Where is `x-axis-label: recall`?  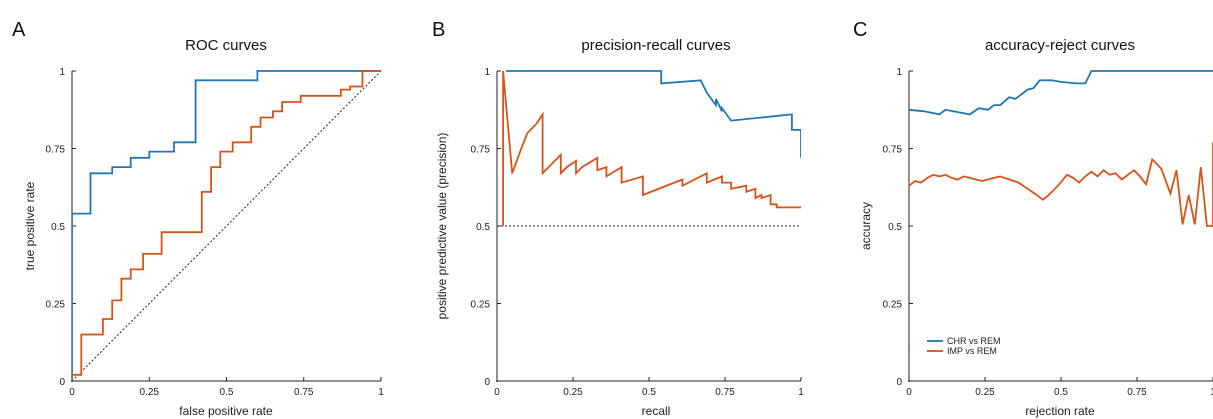
x-axis-label: recall is located at coordinates (656, 411).